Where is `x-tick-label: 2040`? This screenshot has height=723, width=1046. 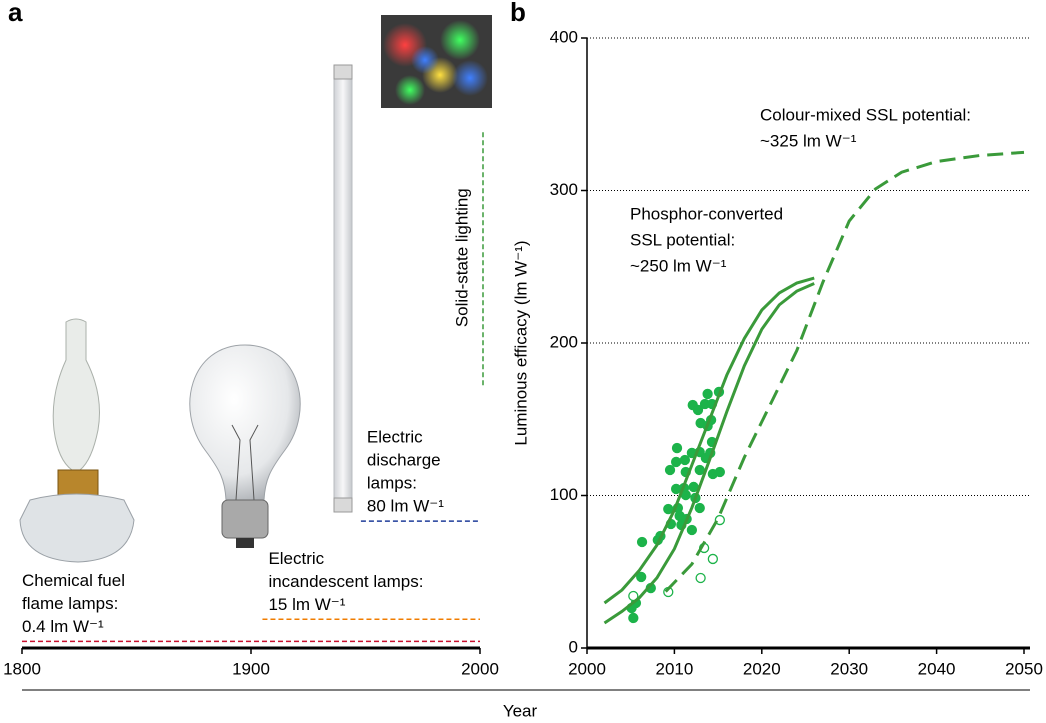 x-tick-label: 2040 is located at coordinates (937, 668).